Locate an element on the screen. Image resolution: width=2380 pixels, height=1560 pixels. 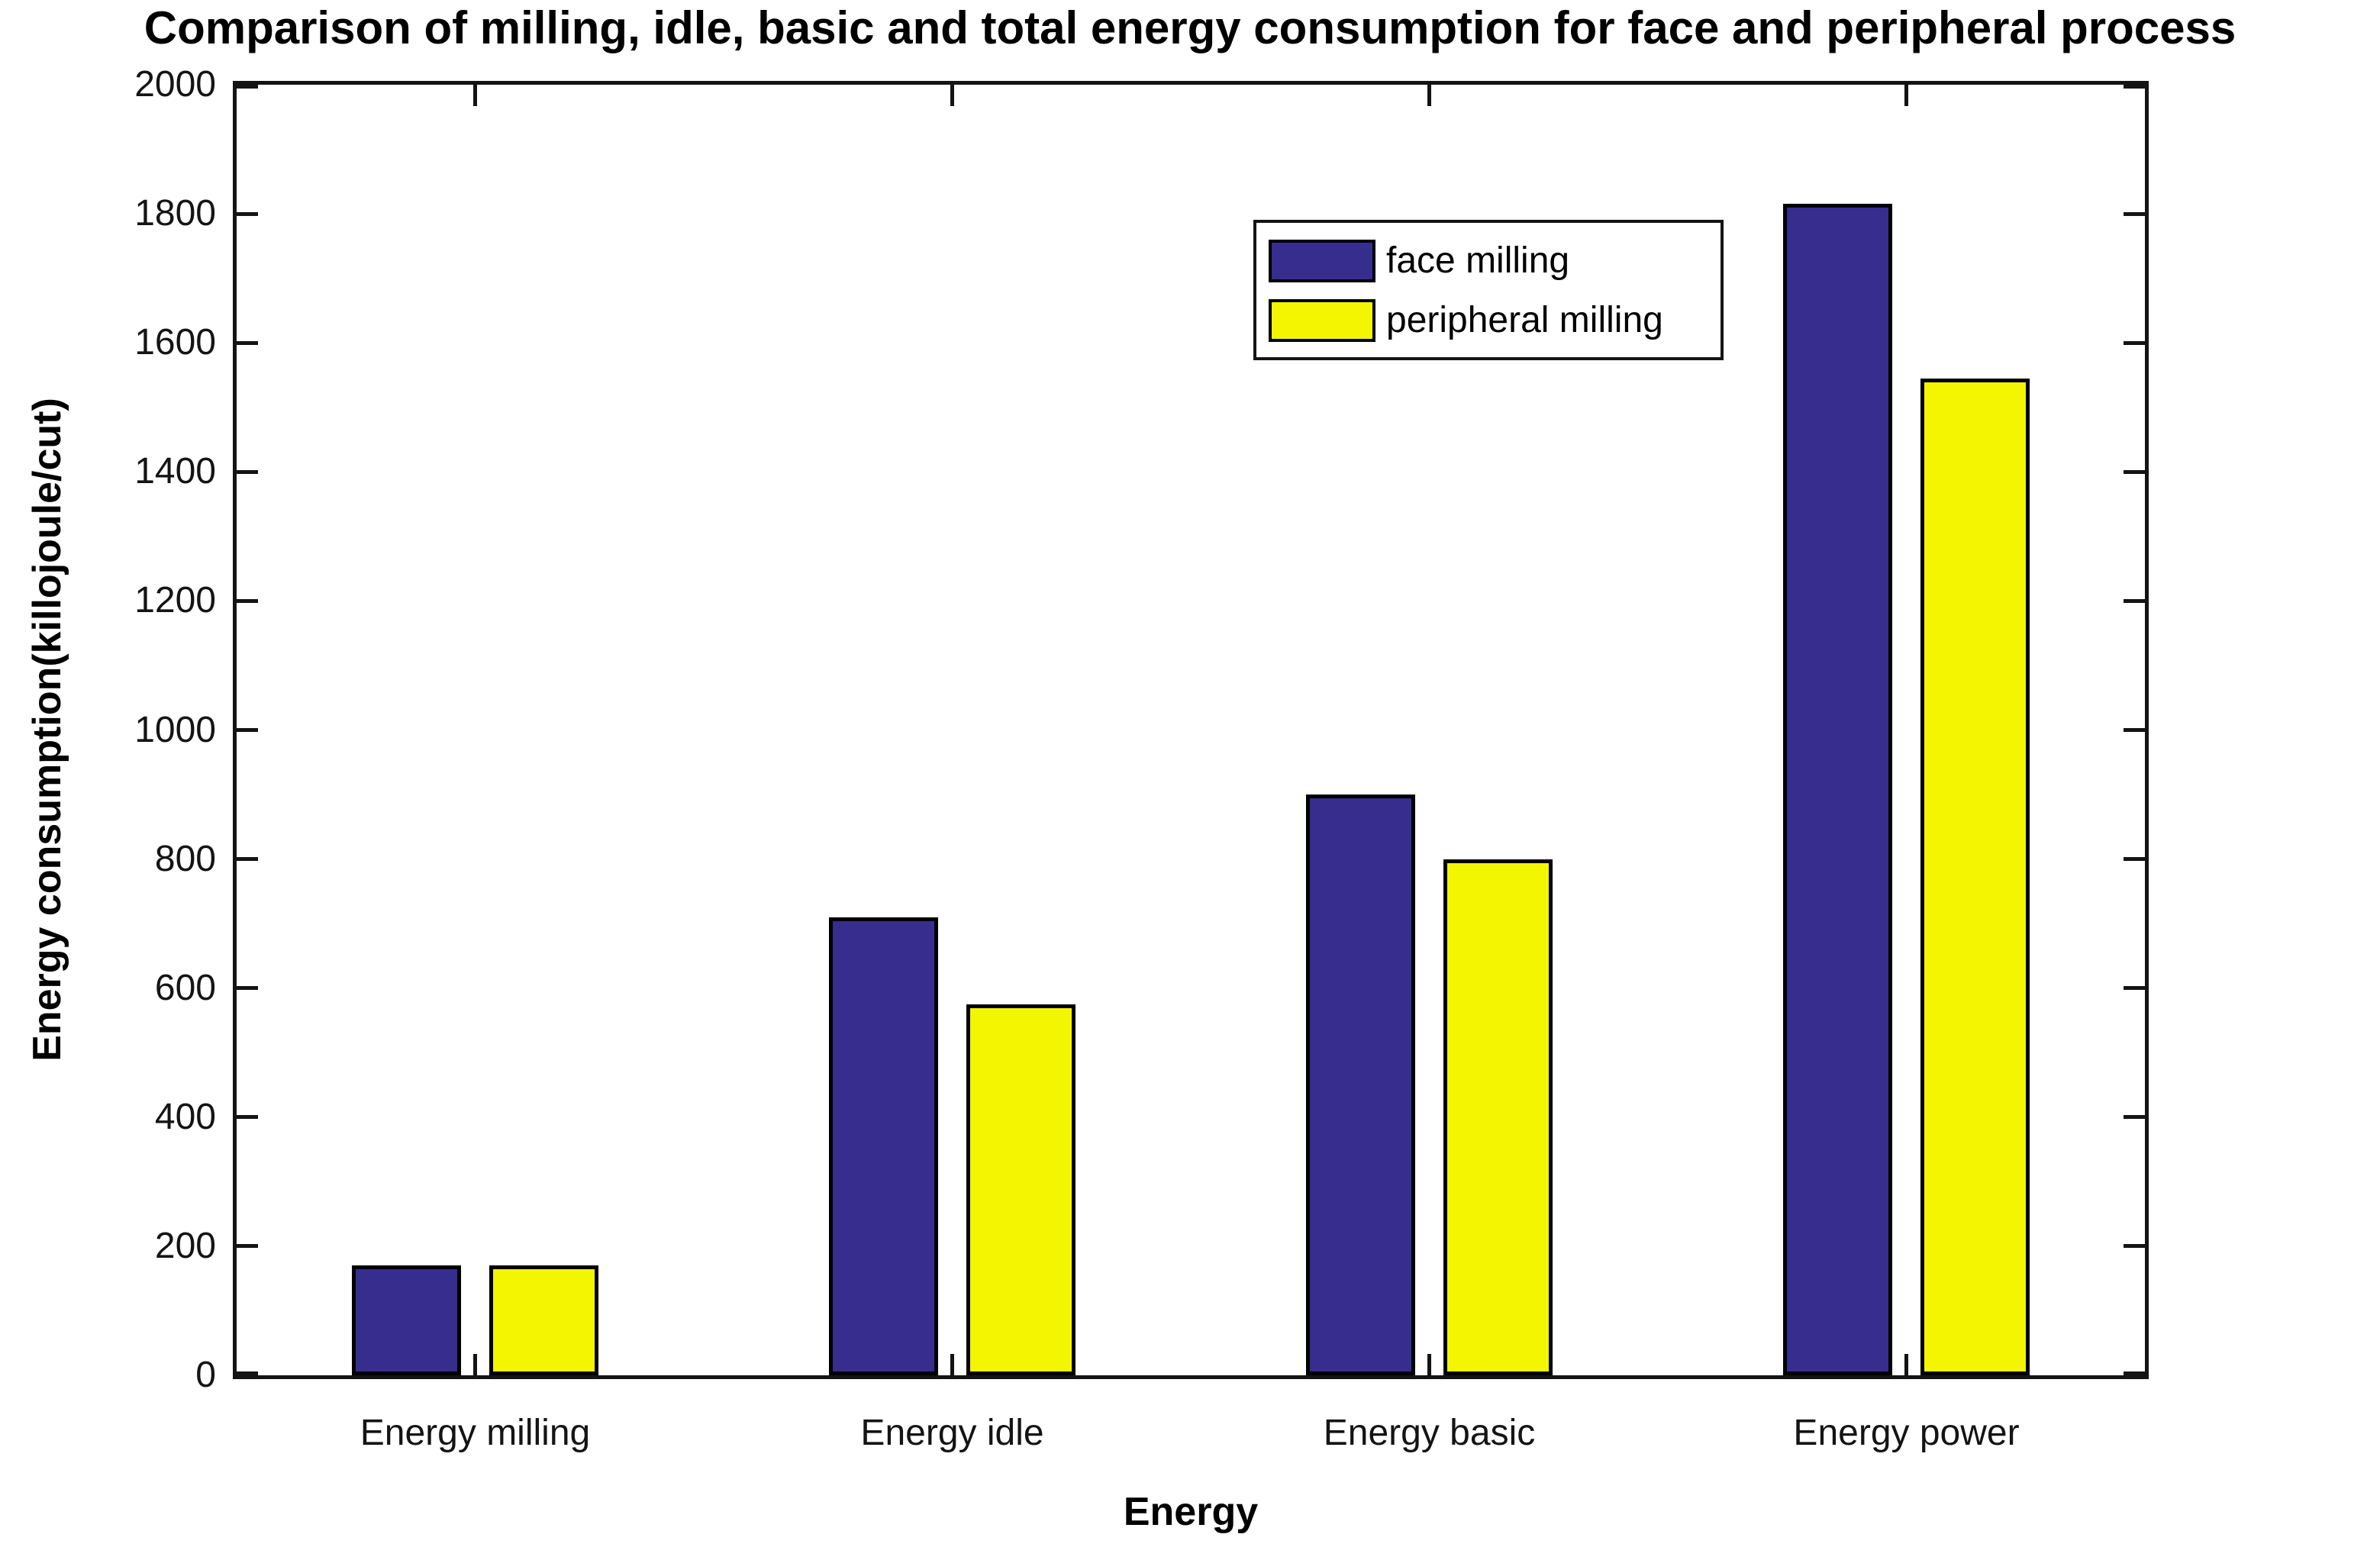
legend-item-peripheral-milling: peripheral milling is located at coordinates (1466, 320).